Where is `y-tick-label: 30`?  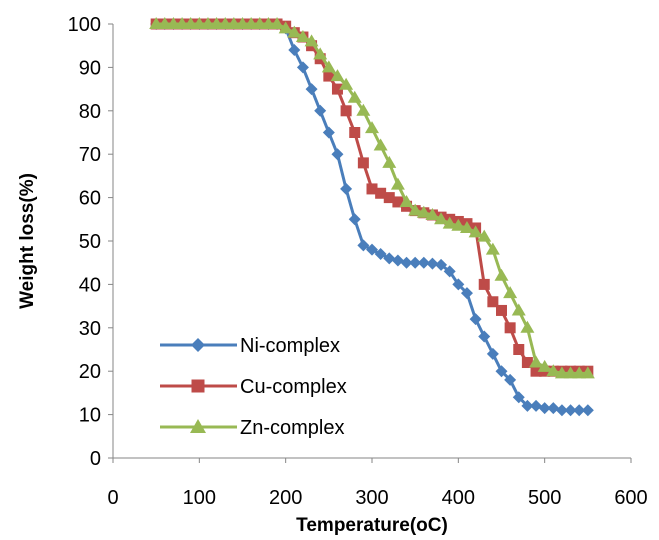
y-tick-label: 30 is located at coordinates (90, 329).